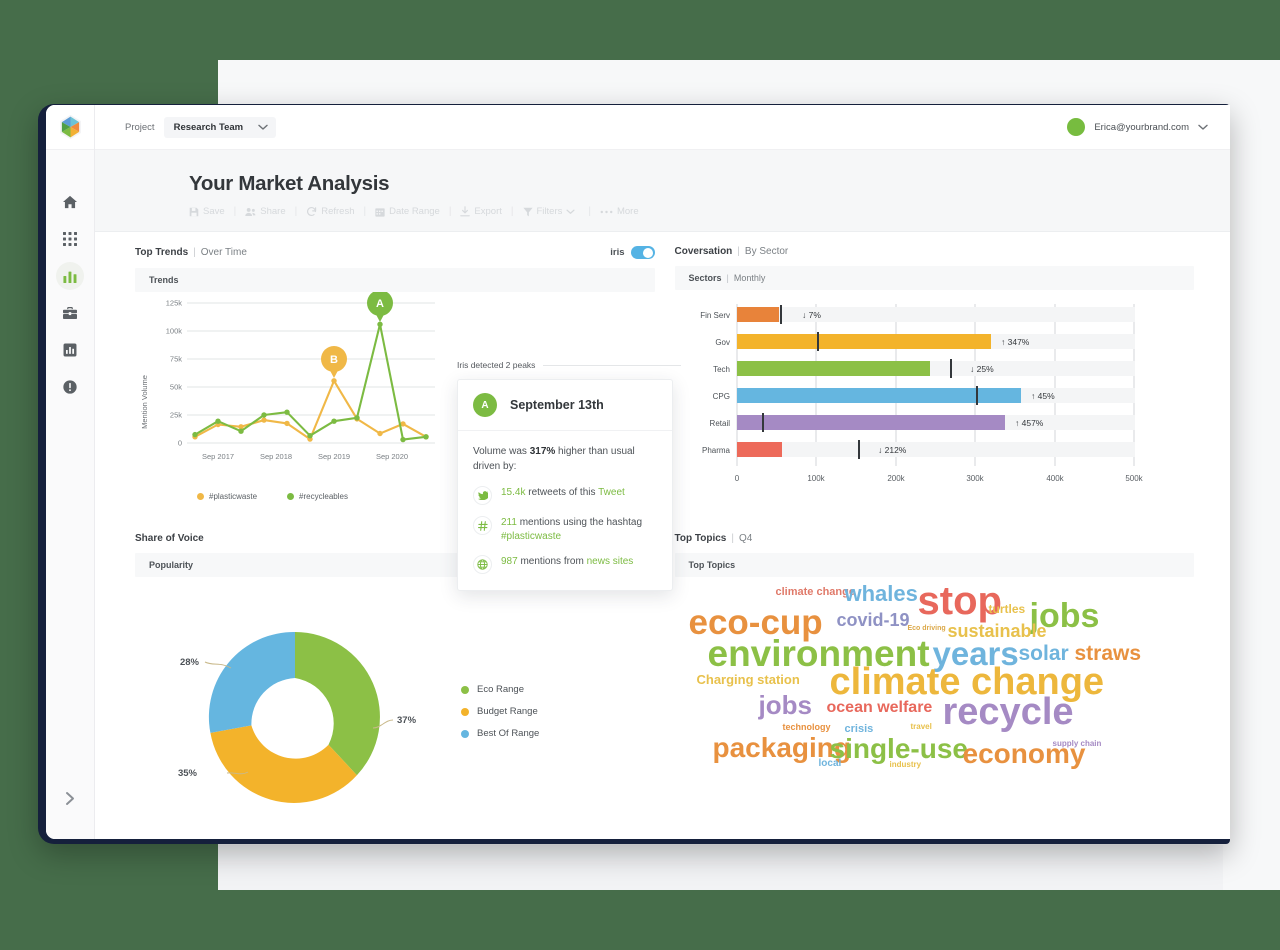 This screenshot has height=950, width=1280. Describe the element at coordinates (227, 496) in the screenshot. I see `legend-item: #plasticwaste` at that location.